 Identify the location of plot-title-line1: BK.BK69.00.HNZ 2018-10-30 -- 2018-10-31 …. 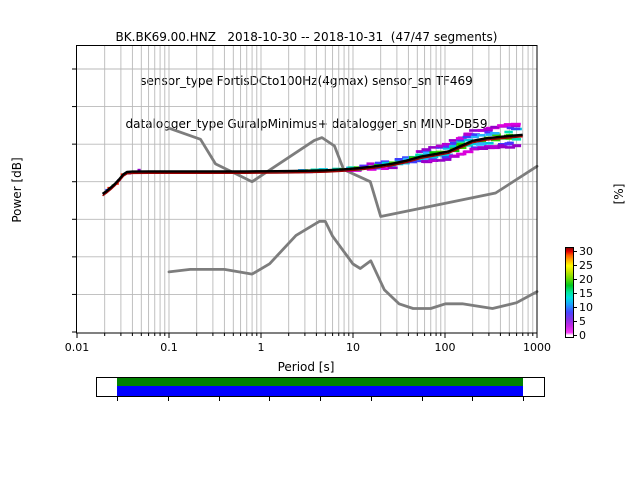
(306, 37).